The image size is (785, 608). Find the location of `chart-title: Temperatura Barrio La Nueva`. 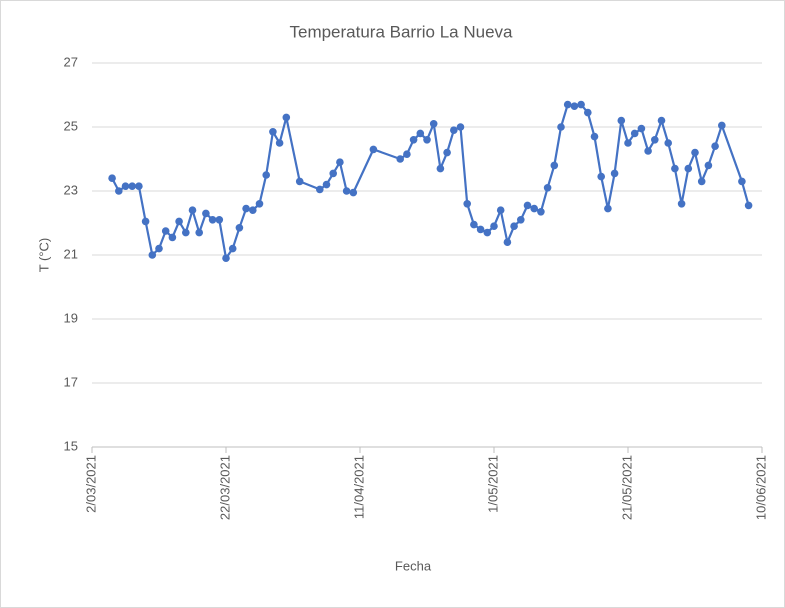

chart-title: Temperatura Barrio La Nueva is located at coordinates (401, 31).